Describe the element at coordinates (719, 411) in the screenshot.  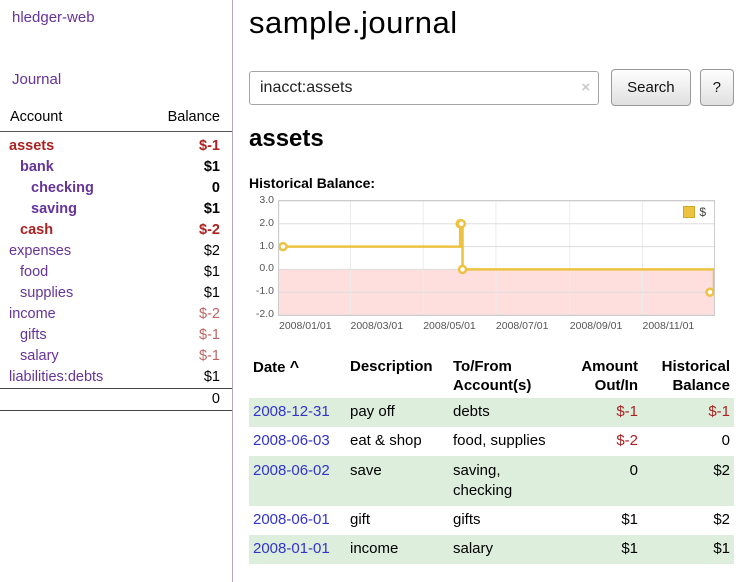
I see `transaction-balance: $-1` at that location.